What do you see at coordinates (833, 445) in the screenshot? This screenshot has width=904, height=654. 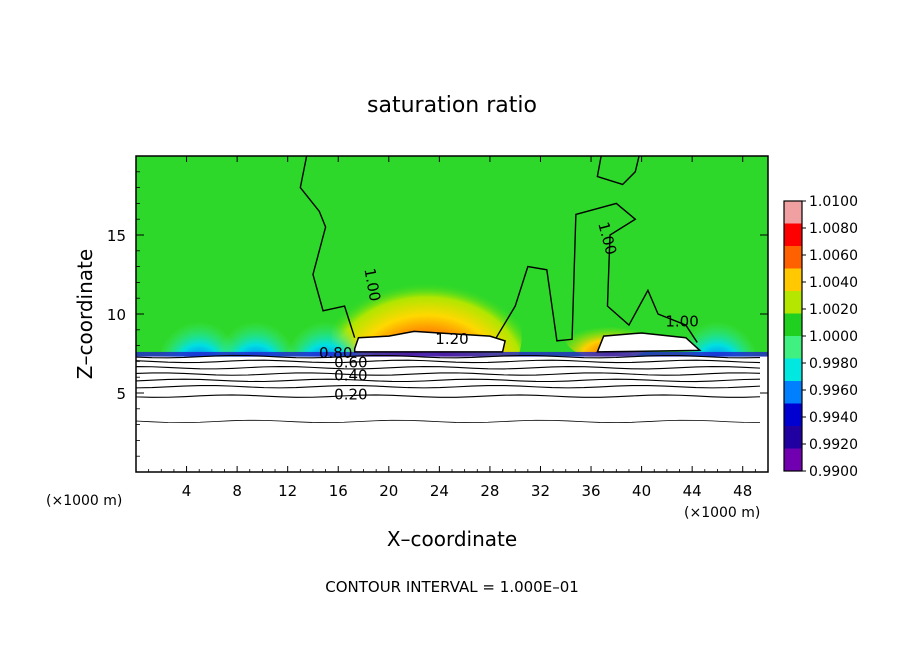 I see `colorbar-label-9: 0.9920` at bounding box center [833, 445].